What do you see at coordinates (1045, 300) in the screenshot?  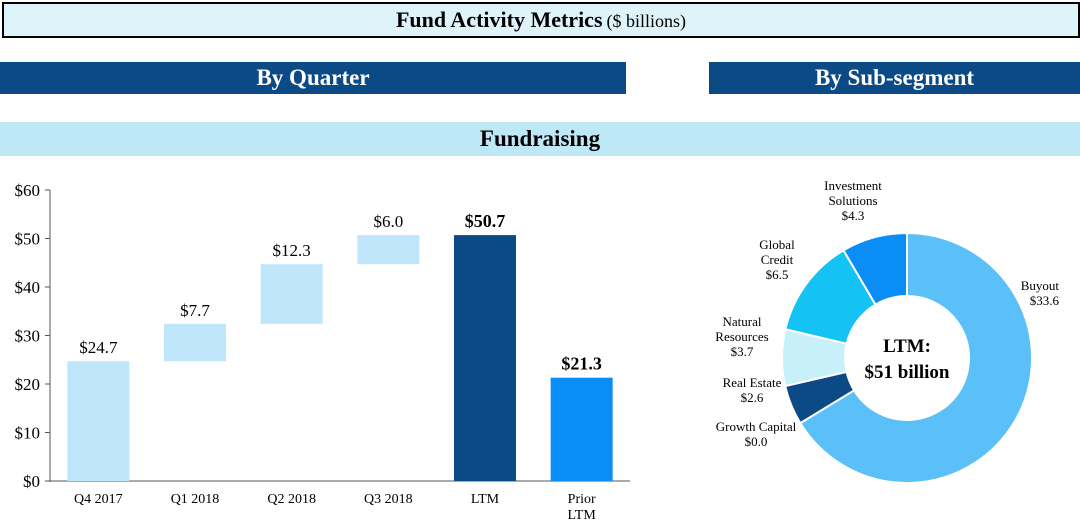 I see `slice-value-label: $33.6` at bounding box center [1045, 300].